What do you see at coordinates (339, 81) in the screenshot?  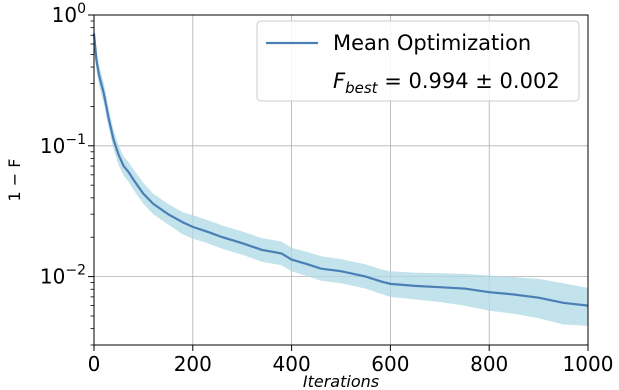 I see `legend-note-var: F` at bounding box center [339, 81].